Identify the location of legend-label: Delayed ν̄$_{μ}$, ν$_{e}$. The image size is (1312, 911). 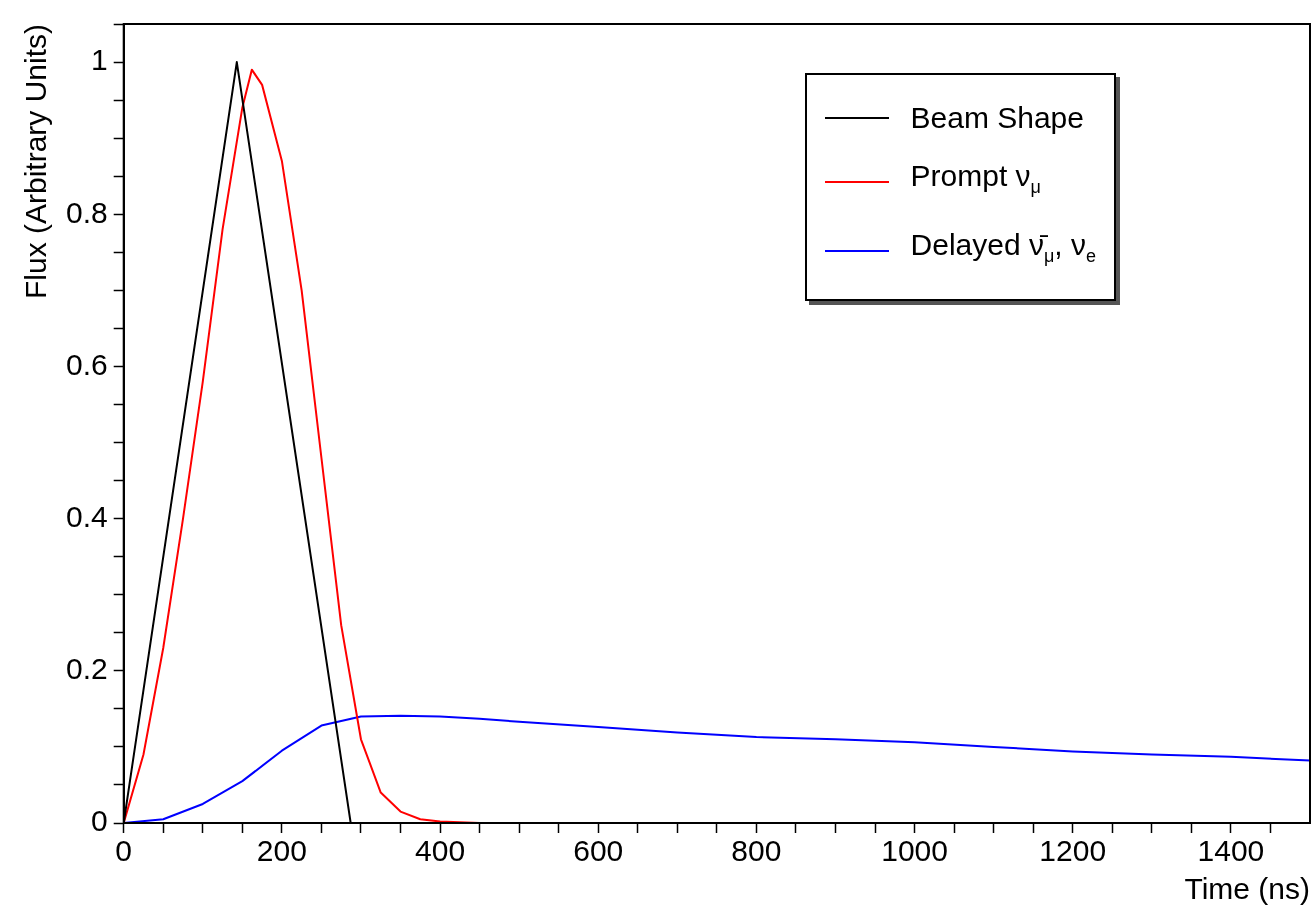
(1003, 247).